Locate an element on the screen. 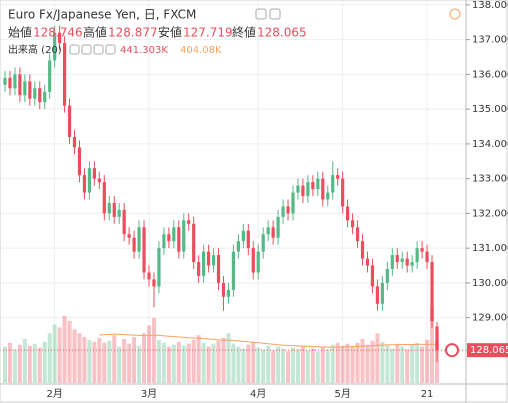 The height and width of the screenshot is (403, 508). y-tick-label: 138.000 is located at coordinates (490, 5).